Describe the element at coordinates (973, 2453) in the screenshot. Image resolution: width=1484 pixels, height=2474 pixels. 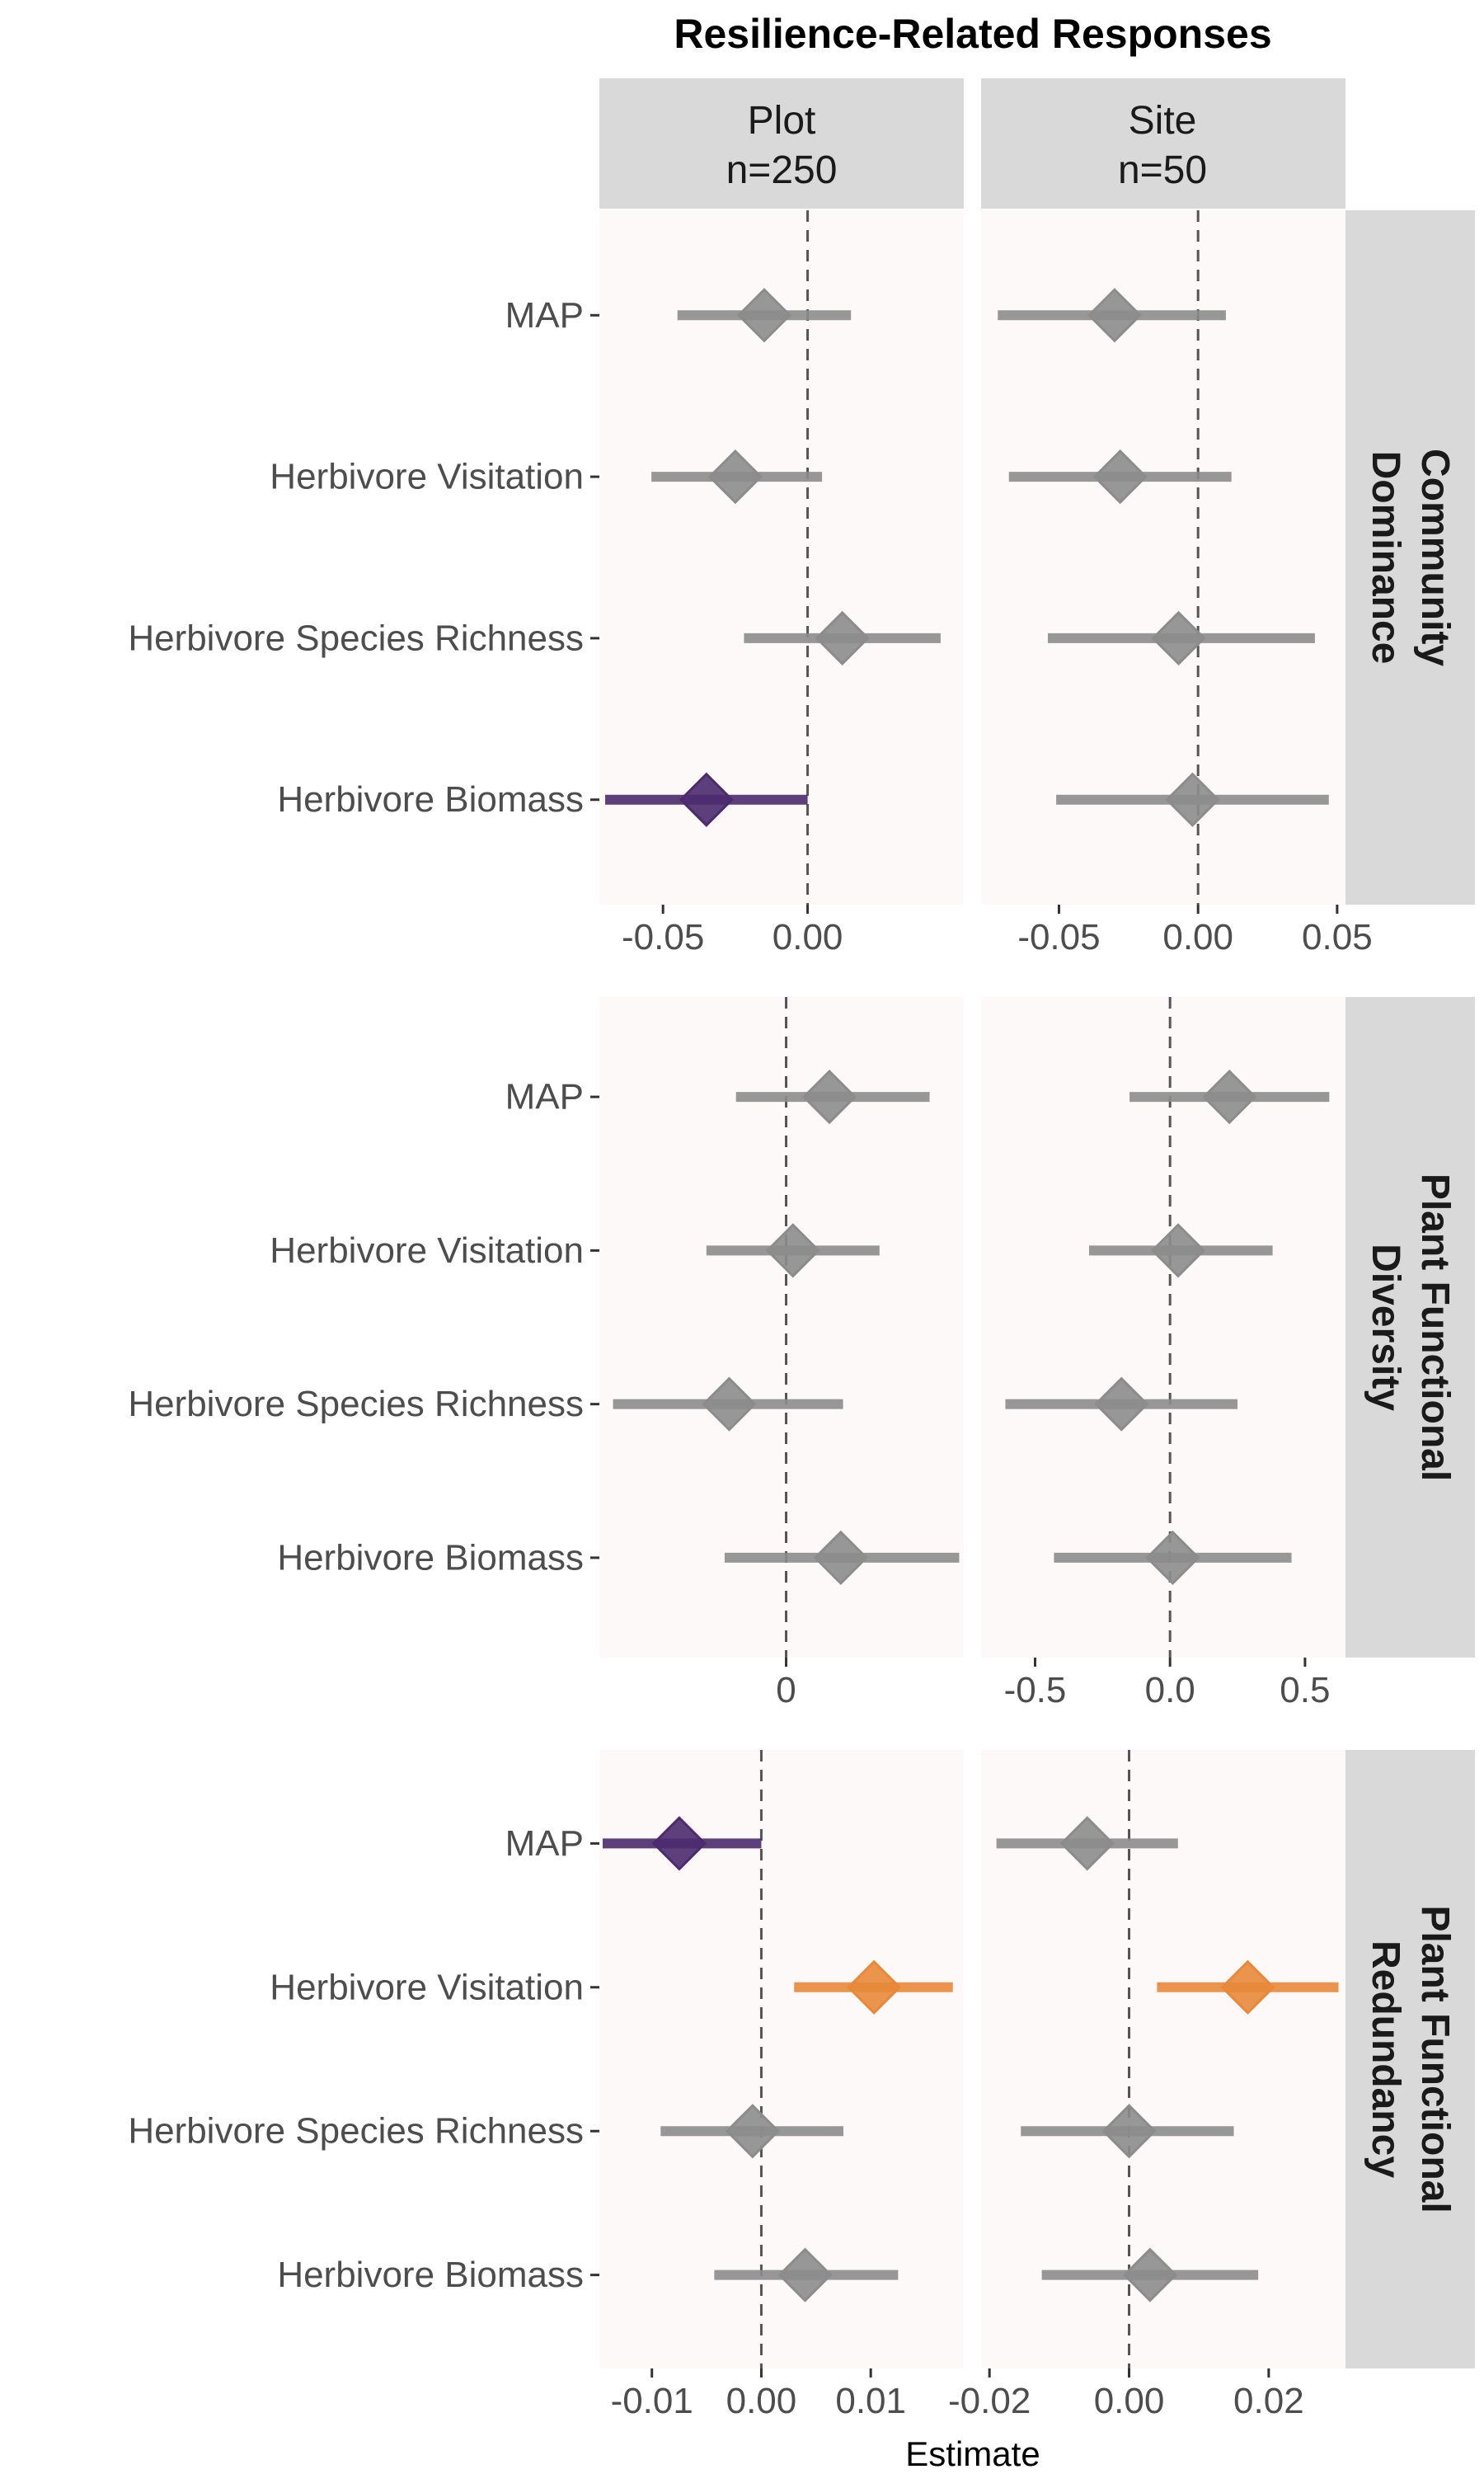
I see `x-axis-title: Estimate` at that location.